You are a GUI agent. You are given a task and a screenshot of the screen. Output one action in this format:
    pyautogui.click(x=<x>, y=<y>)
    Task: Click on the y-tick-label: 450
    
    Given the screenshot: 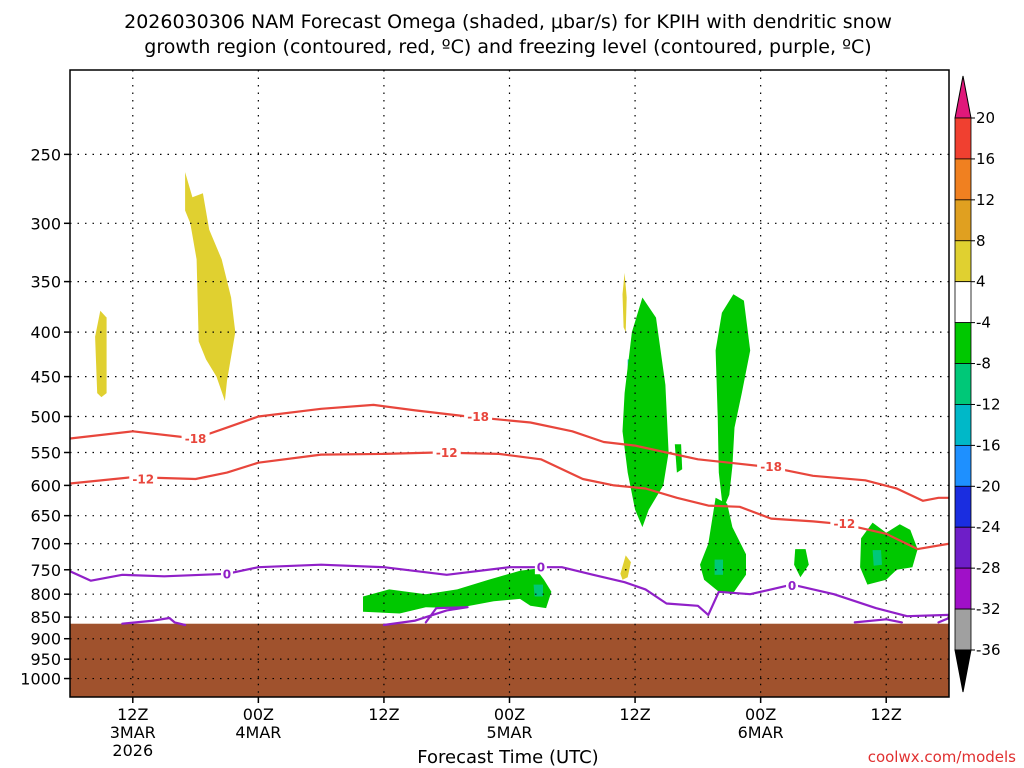 What is the action you would take?
    pyautogui.click(x=45, y=377)
    